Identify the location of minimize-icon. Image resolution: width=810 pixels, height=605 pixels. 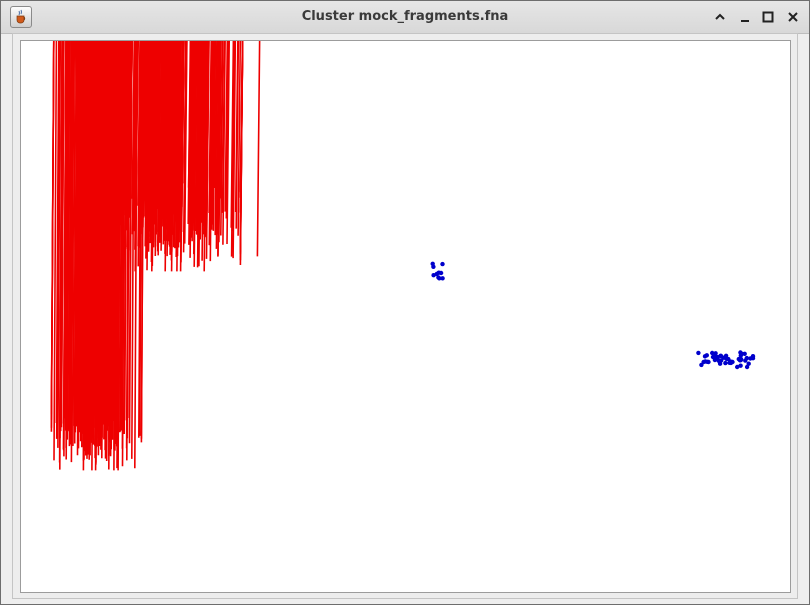
(745, 17).